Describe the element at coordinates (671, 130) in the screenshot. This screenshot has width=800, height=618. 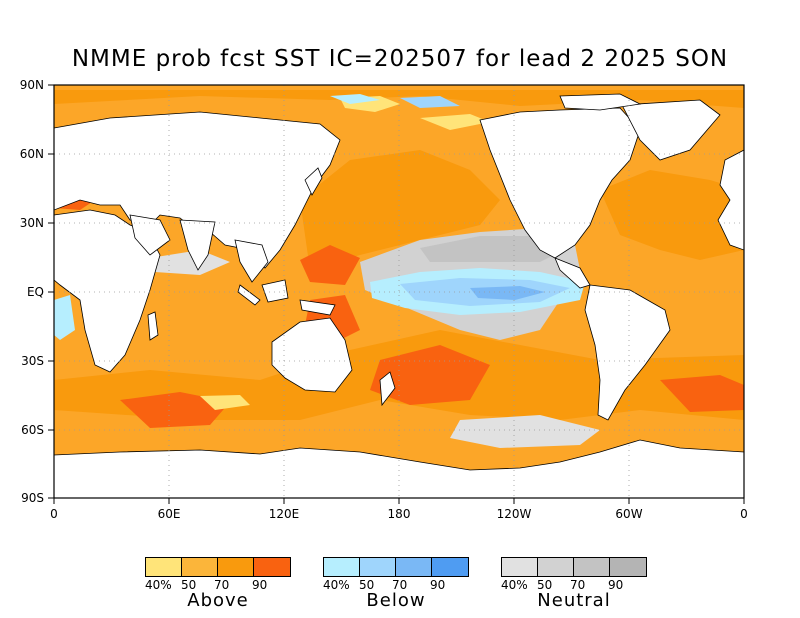
I see `greenland` at that location.